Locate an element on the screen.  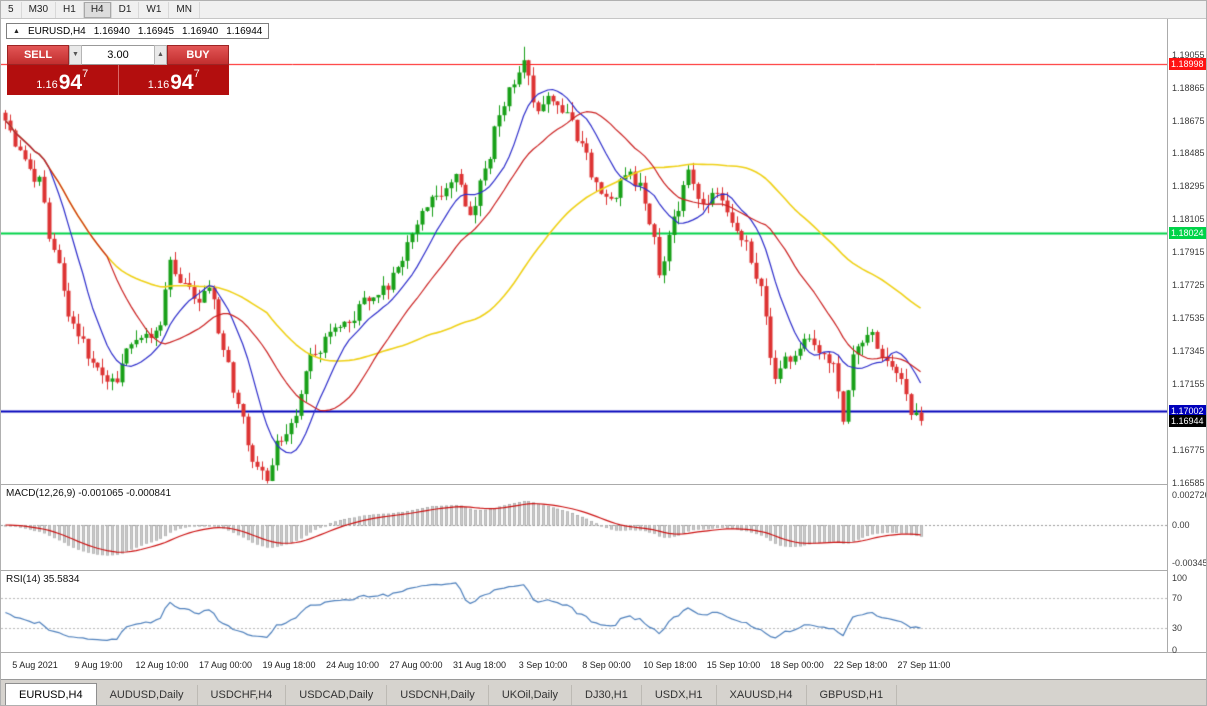
price-tick: 1.17535 is located at coordinates (1188, 318).